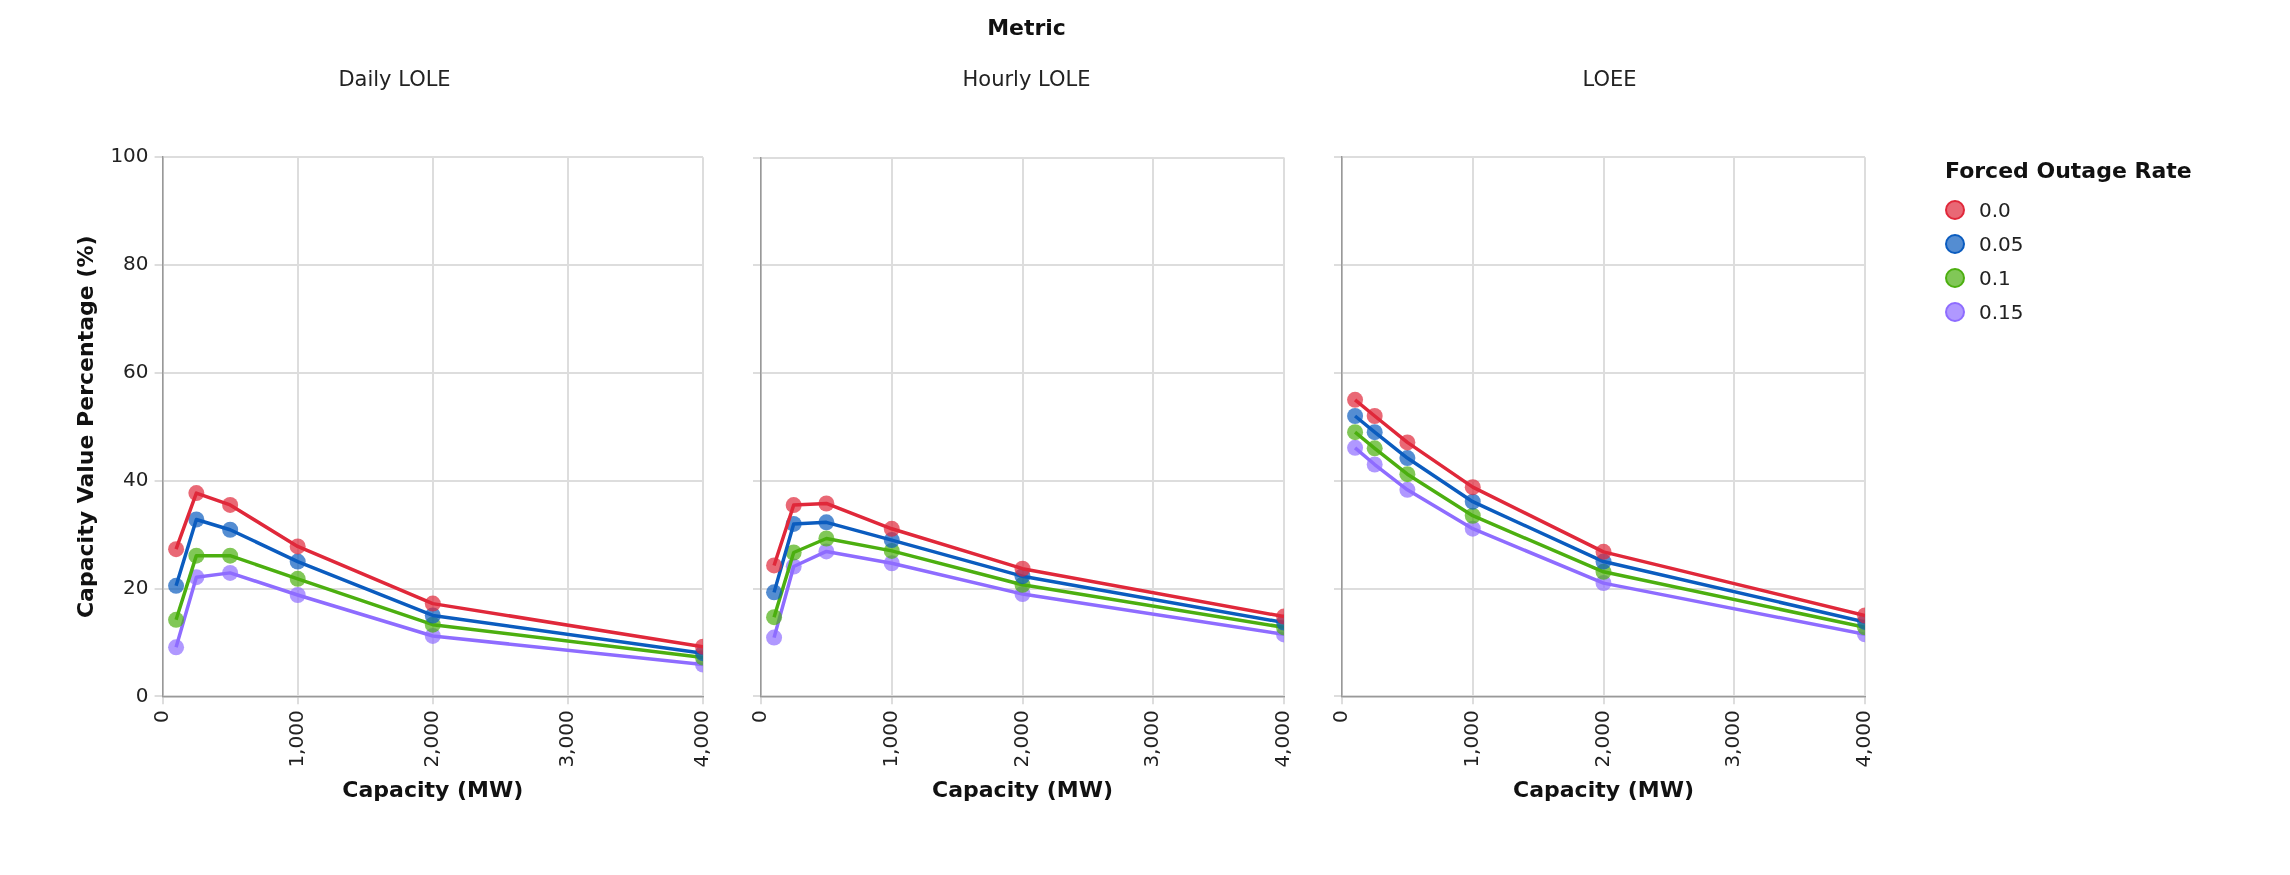  I want to click on legend-title: Forced Outage Rate, so click(2068, 170).